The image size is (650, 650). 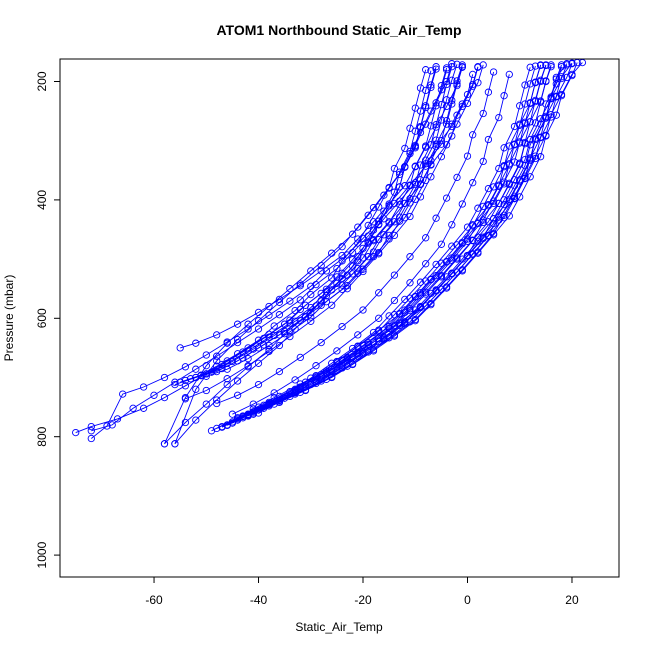 I want to click on x-tick-label: -60, so click(x=154, y=600).